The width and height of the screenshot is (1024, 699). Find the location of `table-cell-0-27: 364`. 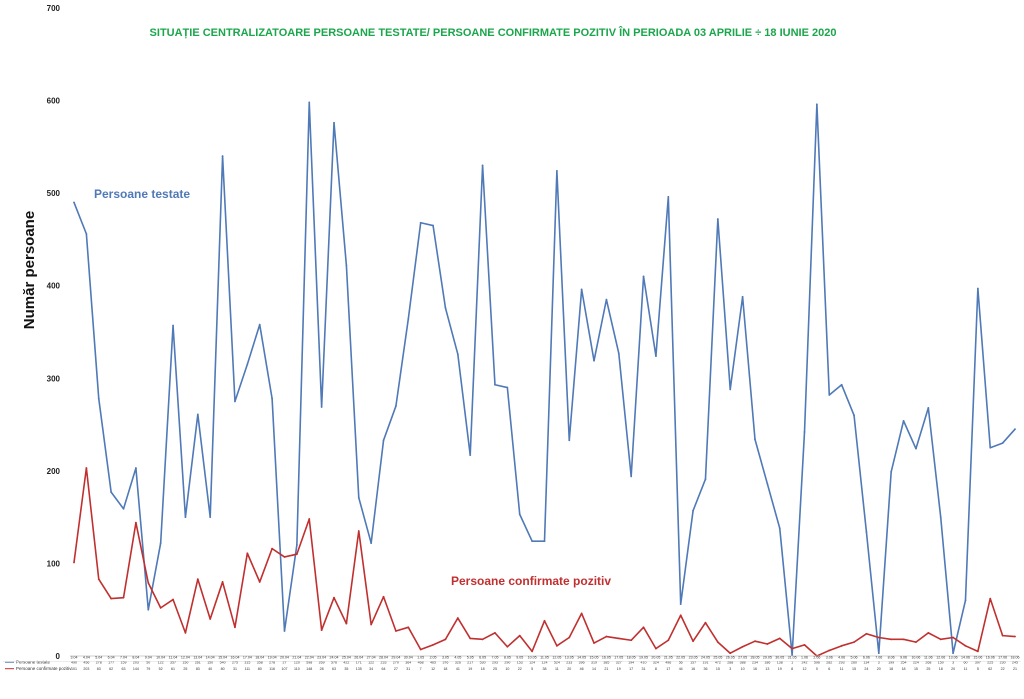

table-cell-0-27: 364 is located at coordinates (408, 663).